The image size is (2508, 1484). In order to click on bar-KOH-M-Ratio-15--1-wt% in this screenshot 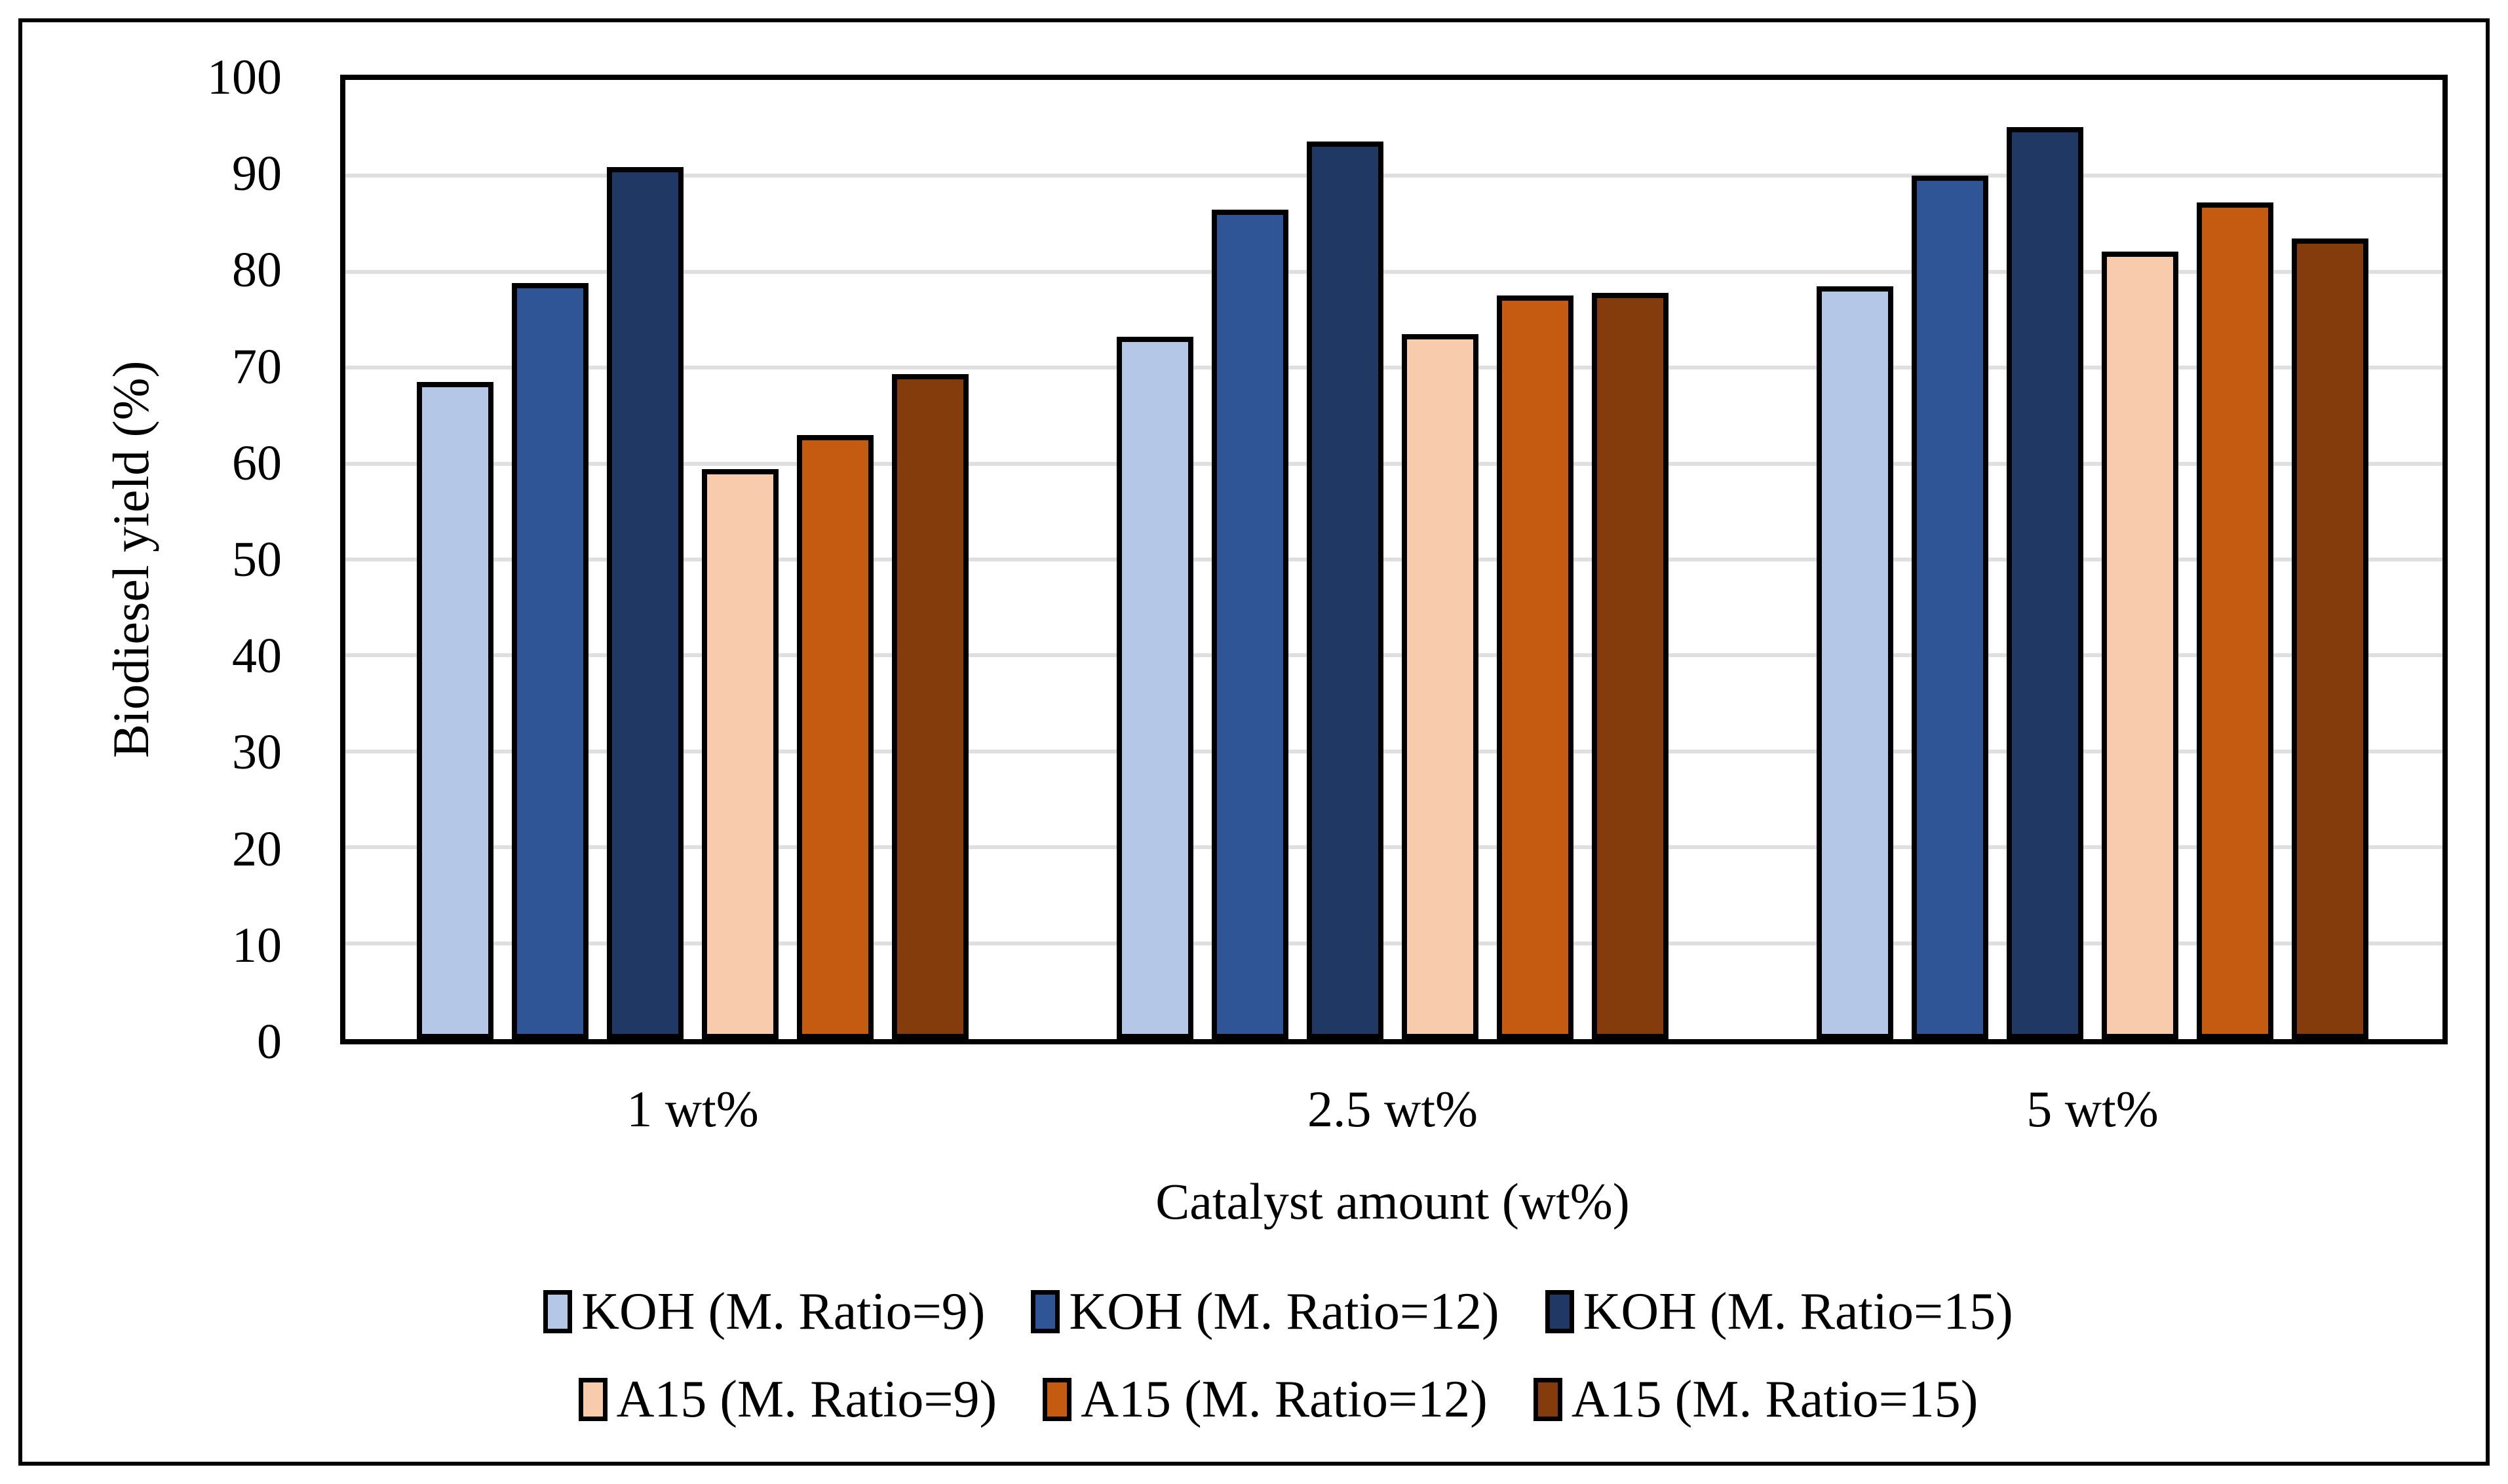, I will do `click(645, 603)`.